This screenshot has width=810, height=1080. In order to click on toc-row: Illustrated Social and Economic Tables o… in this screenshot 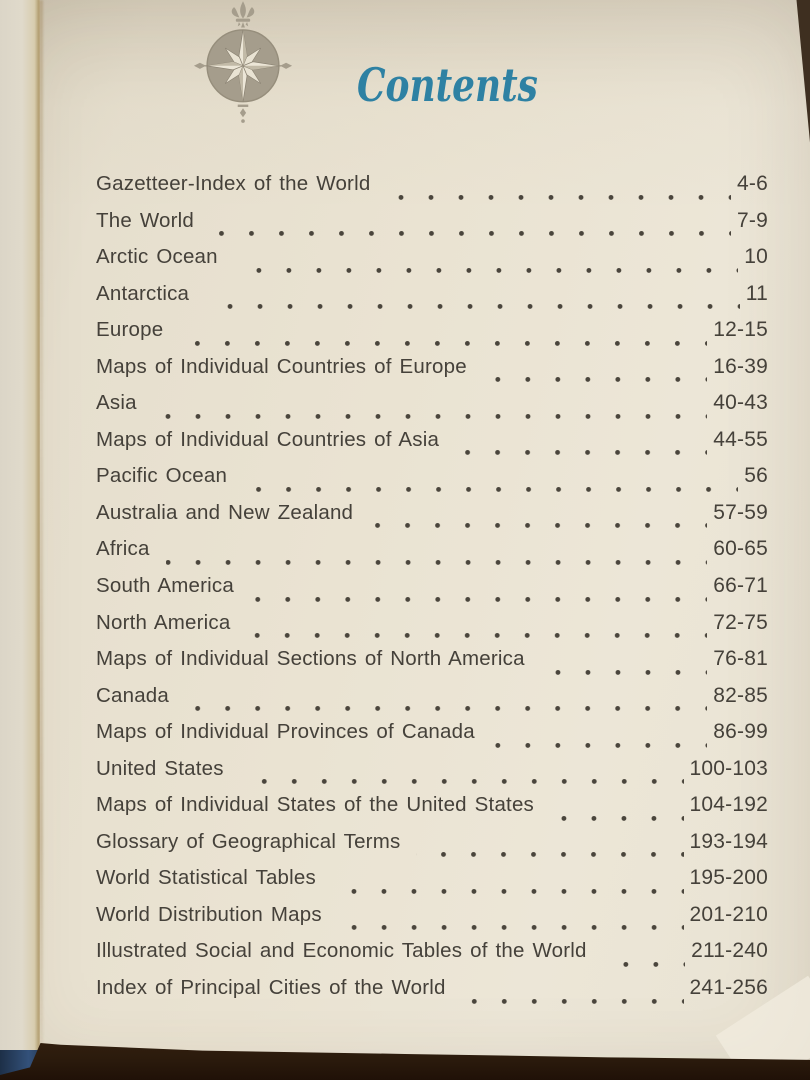, I will do `click(432, 958)`.